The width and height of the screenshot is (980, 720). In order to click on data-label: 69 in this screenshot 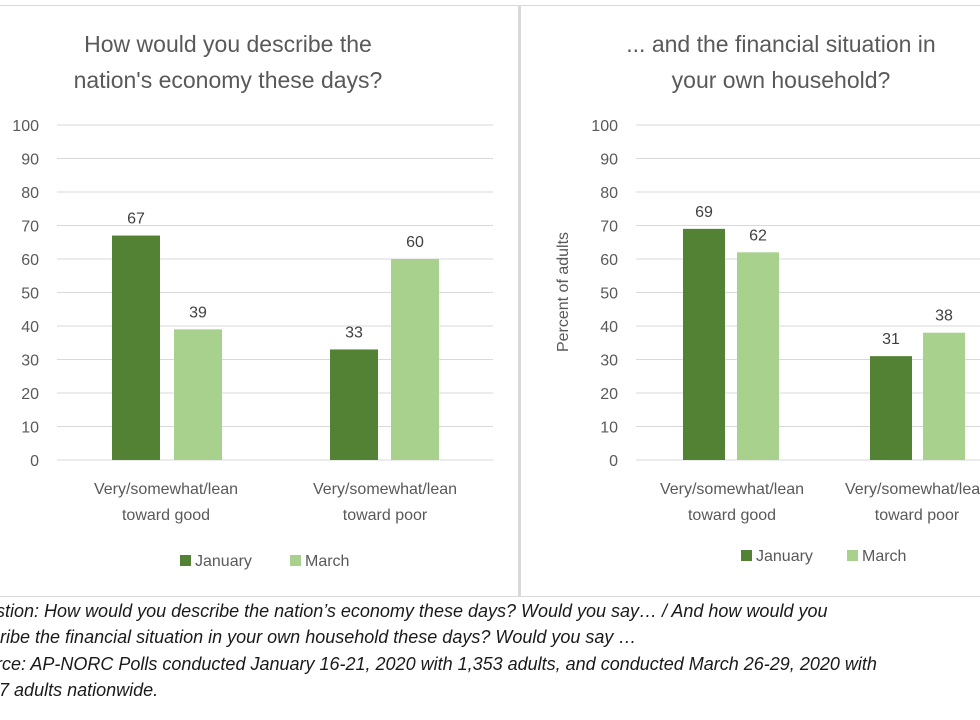, I will do `click(704, 212)`.